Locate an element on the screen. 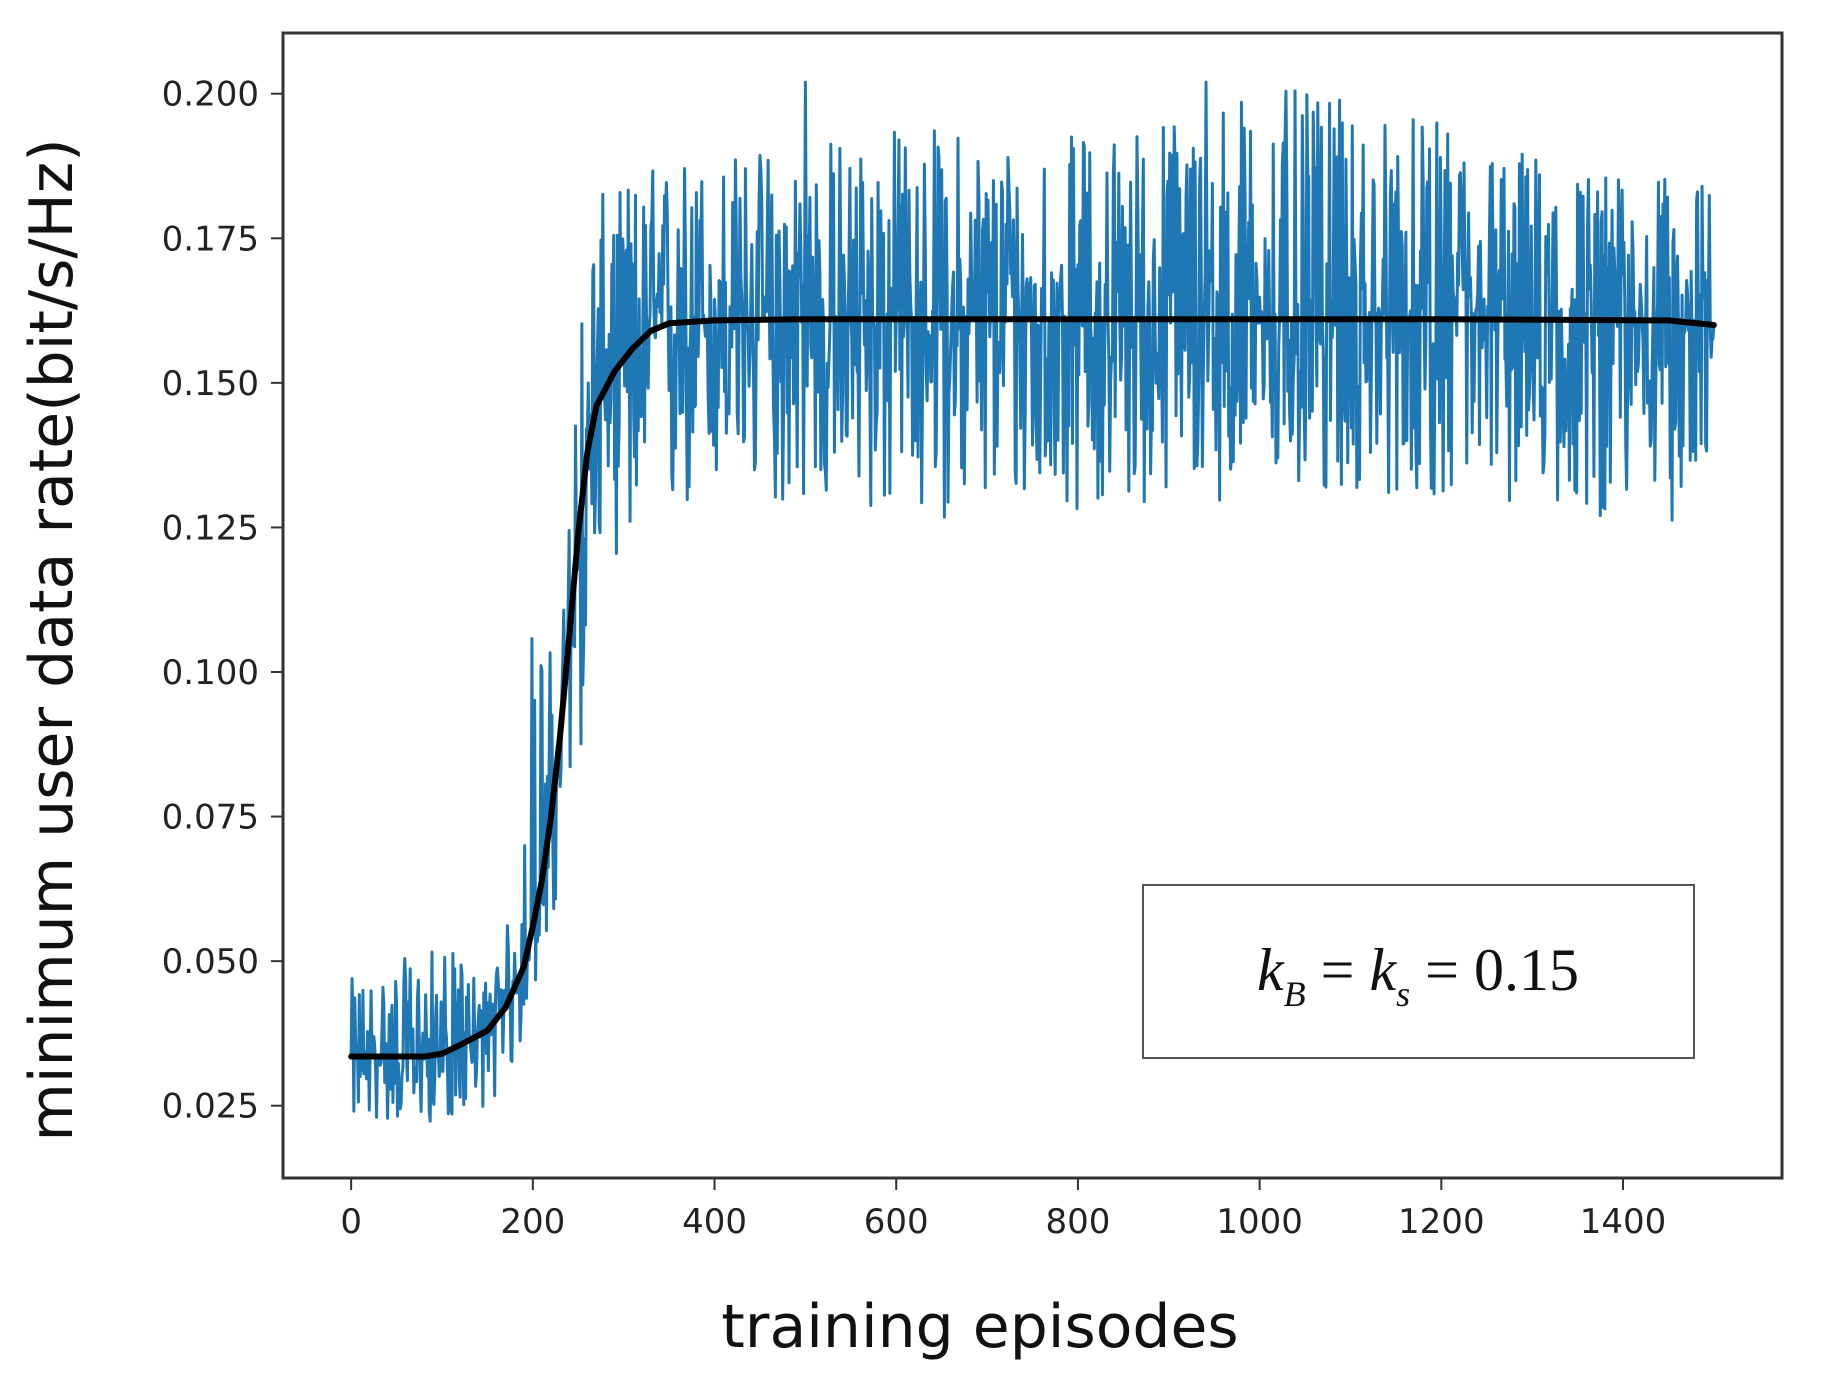 The image size is (1843, 1379). x-tick-label: 200 is located at coordinates (532, 1222).